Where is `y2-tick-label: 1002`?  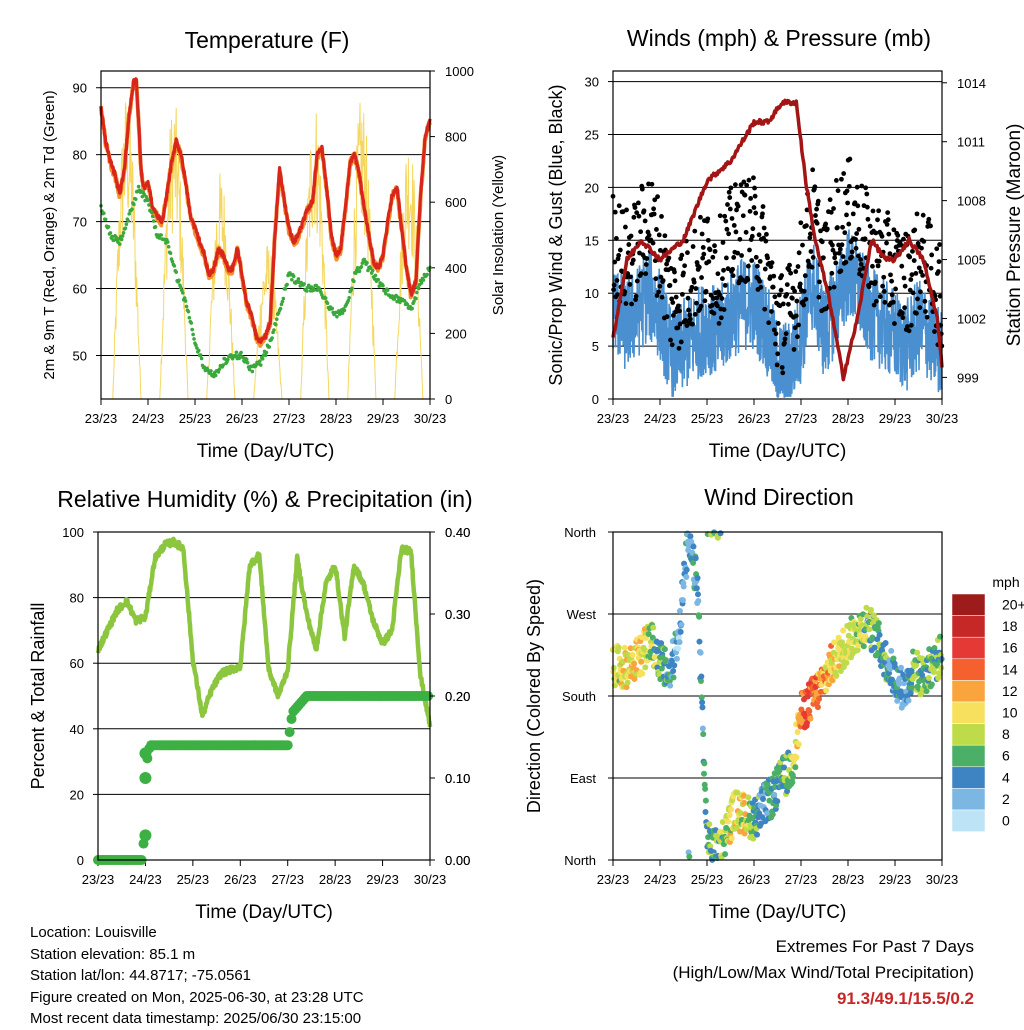 y2-tick-label: 1002 is located at coordinates (971, 318).